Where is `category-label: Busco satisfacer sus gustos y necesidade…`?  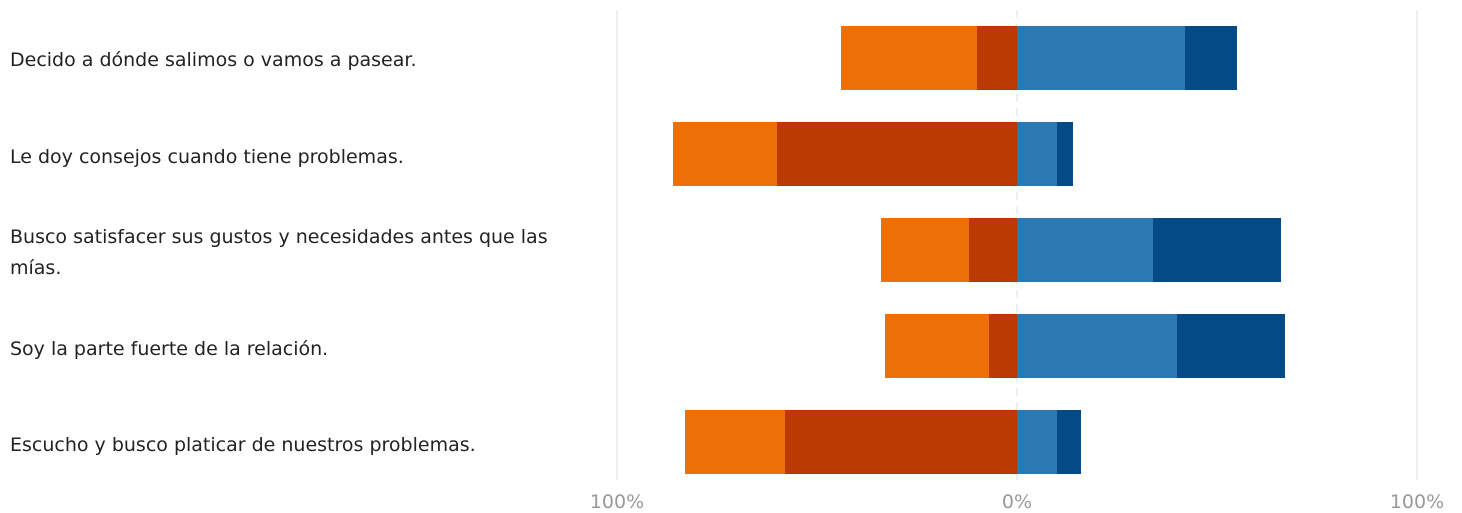
category-label: Busco satisfacer sus gustos y necesidade… is located at coordinates (279, 252).